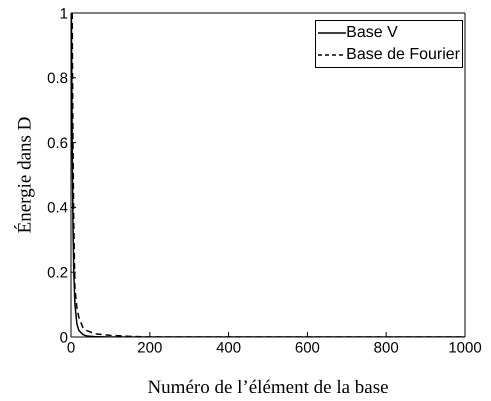 This screenshot has height=401, width=491. I want to click on y-tick-label: 0.4, so click(57, 208).